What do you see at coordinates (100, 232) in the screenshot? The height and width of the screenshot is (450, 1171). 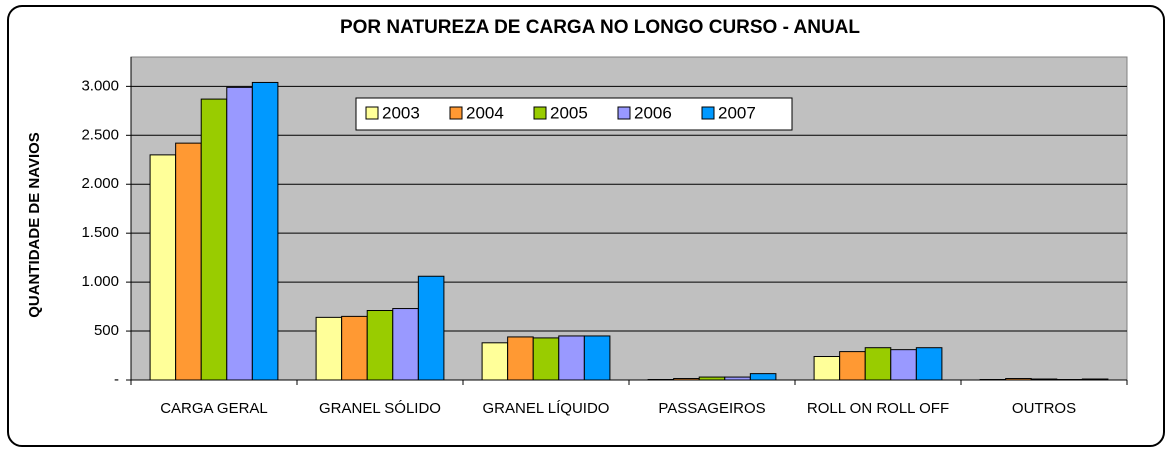 I see `y-tick-label: 1.500` at bounding box center [100, 232].